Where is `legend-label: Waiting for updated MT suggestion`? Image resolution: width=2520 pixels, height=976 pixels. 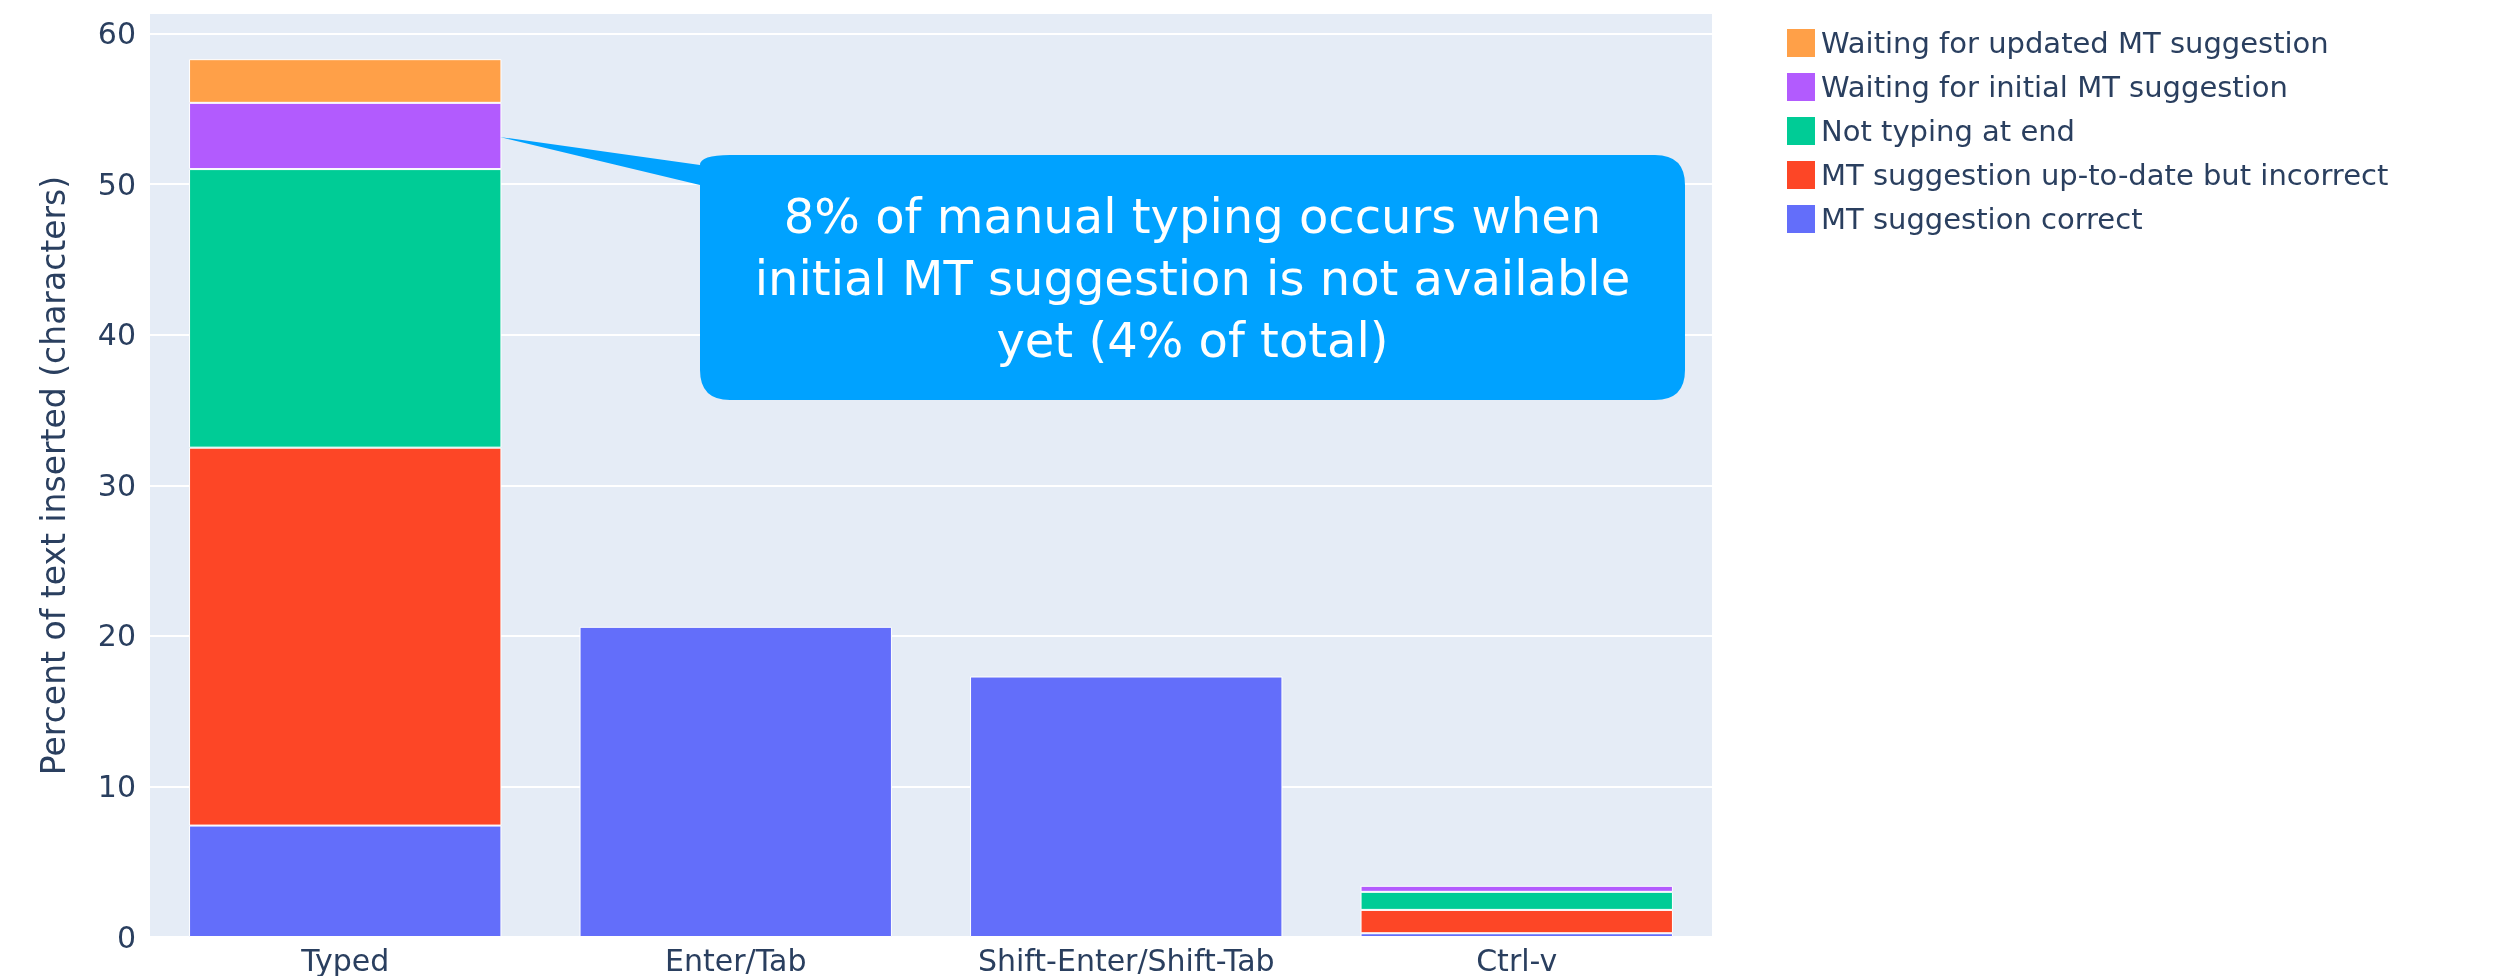 legend-label: Waiting for updated MT suggestion is located at coordinates (2075, 43).